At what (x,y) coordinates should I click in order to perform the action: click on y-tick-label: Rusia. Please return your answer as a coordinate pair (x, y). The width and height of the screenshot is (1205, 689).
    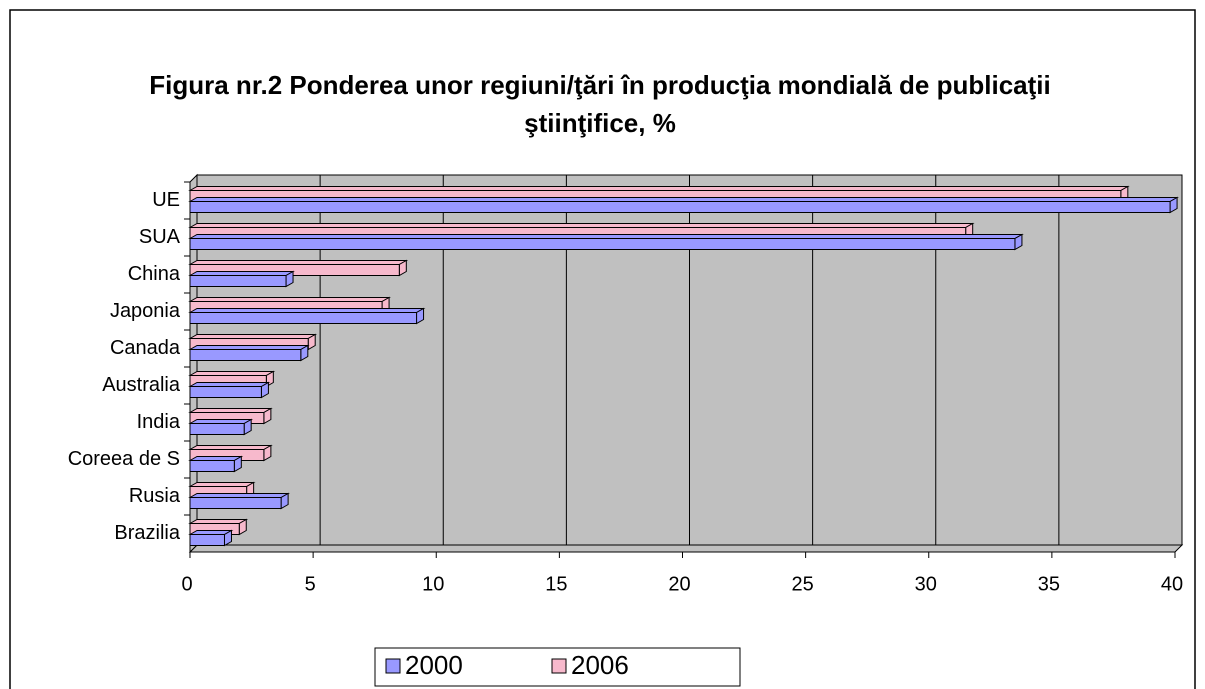
    Looking at the image, I should click on (155, 496).